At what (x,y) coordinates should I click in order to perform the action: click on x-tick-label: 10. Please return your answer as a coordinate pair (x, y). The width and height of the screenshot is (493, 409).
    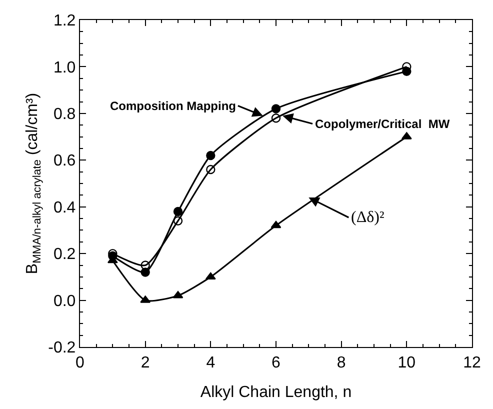
    Looking at the image, I should click on (407, 363).